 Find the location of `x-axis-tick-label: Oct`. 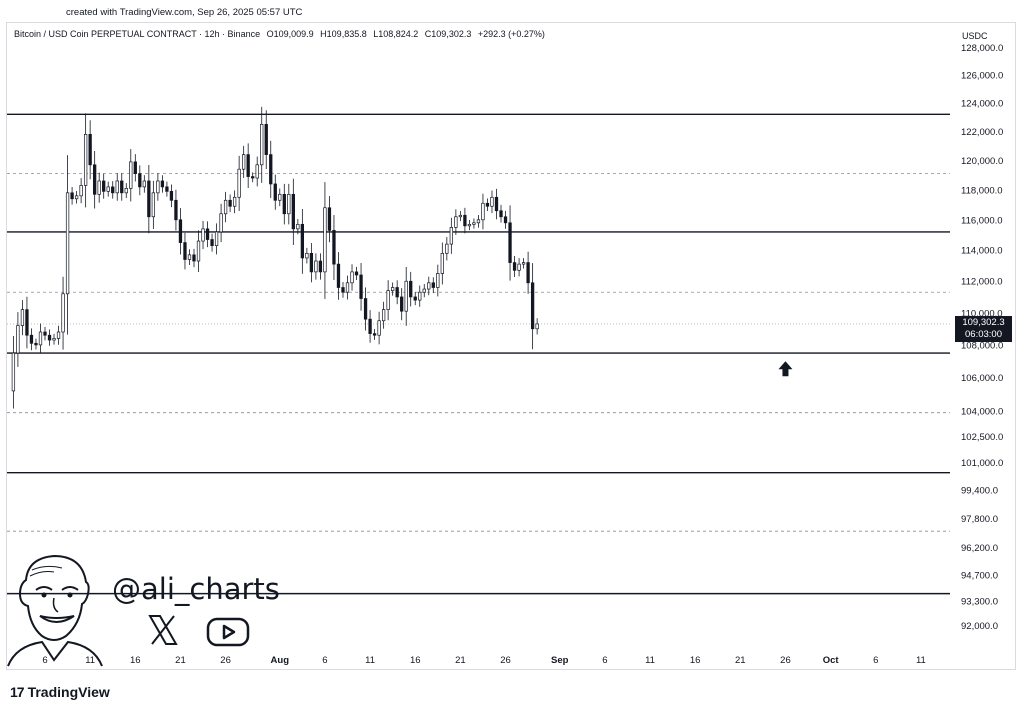

x-axis-tick-label: Oct is located at coordinates (831, 660).